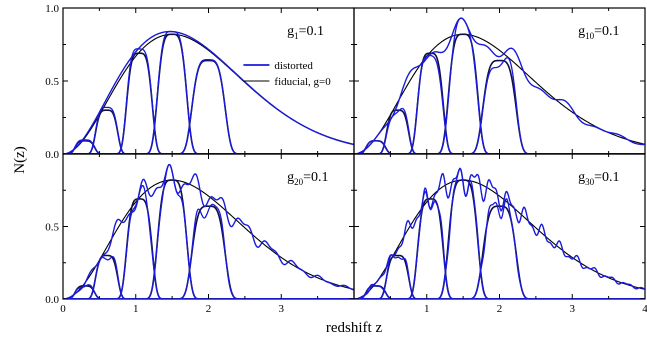 The image size is (647, 339). I want to click on y-tick-label: 1.0, so click(52, 9).